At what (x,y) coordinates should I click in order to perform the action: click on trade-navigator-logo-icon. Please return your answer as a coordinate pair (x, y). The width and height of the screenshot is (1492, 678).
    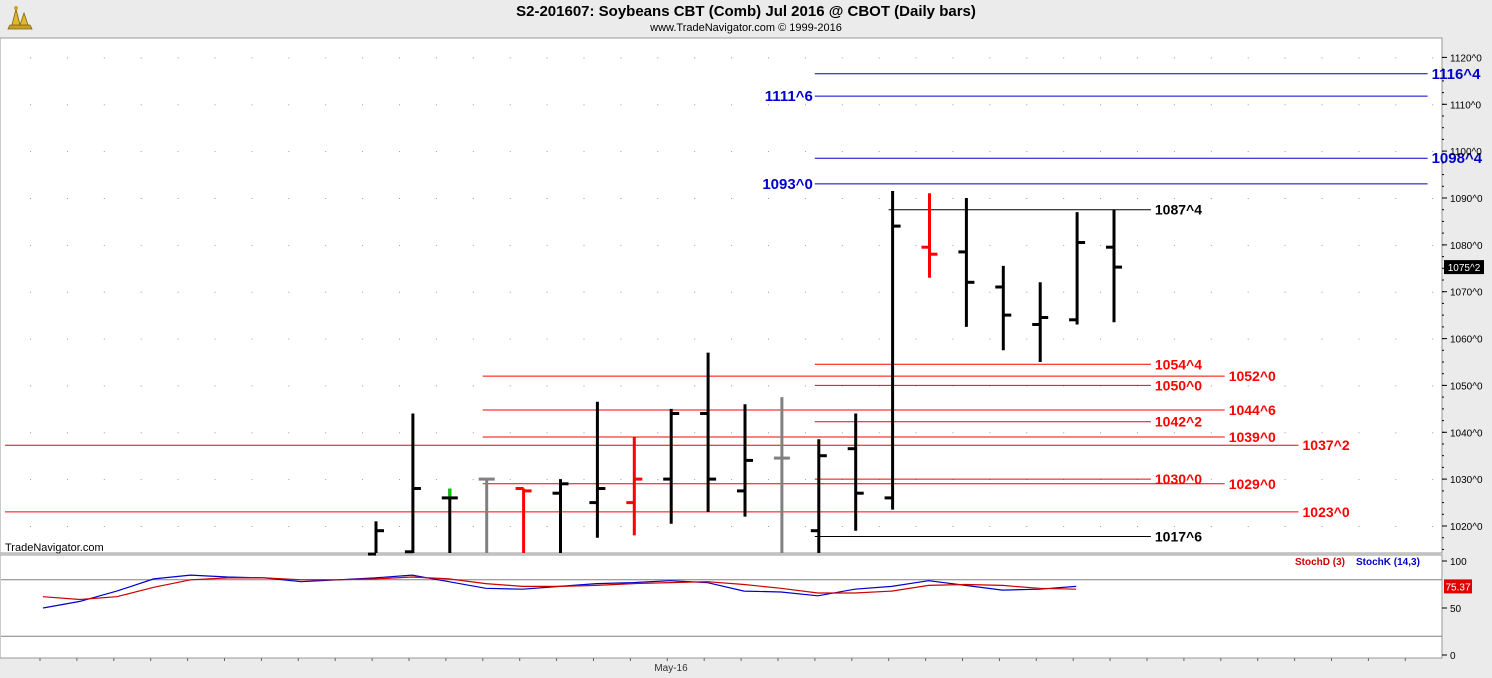
    Looking at the image, I should click on (20, 18).